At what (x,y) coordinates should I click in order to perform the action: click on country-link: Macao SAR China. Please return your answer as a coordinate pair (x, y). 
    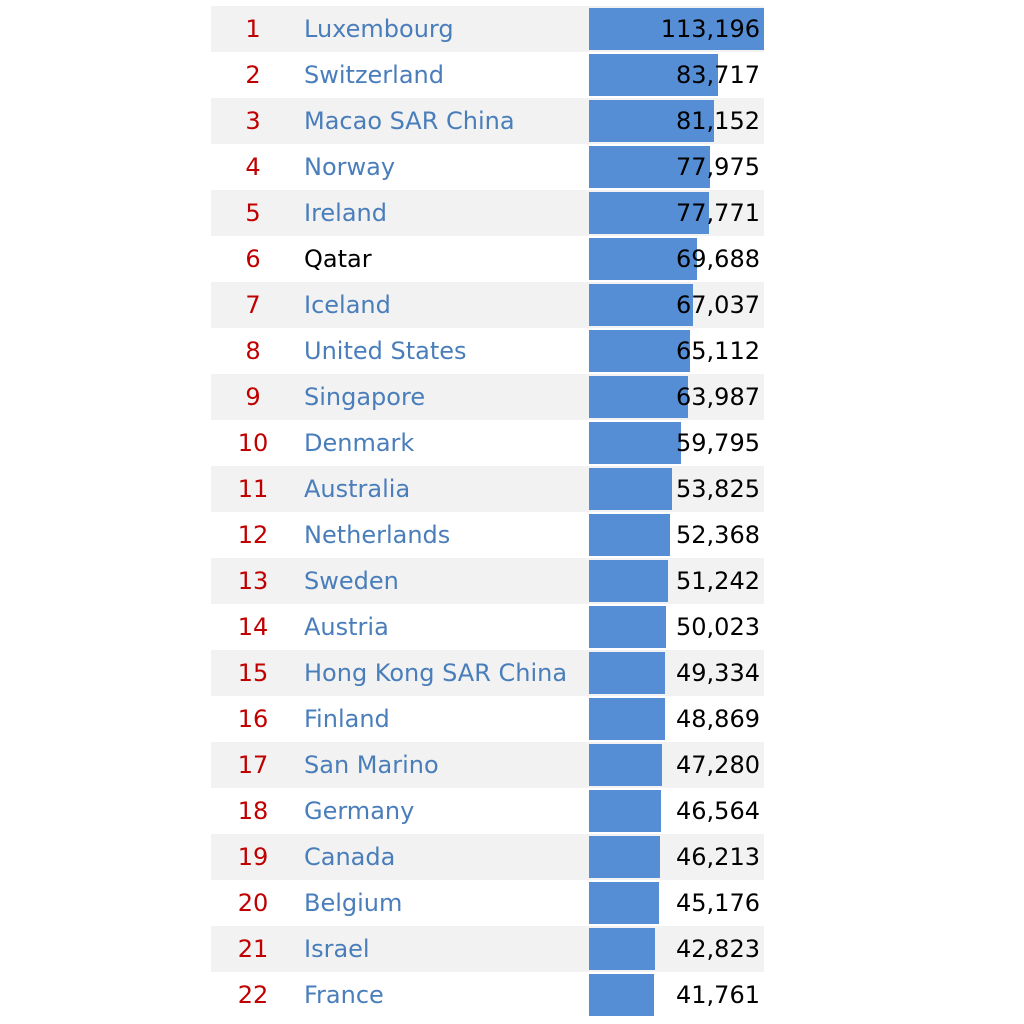
    Looking at the image, I should click on (409, 121).